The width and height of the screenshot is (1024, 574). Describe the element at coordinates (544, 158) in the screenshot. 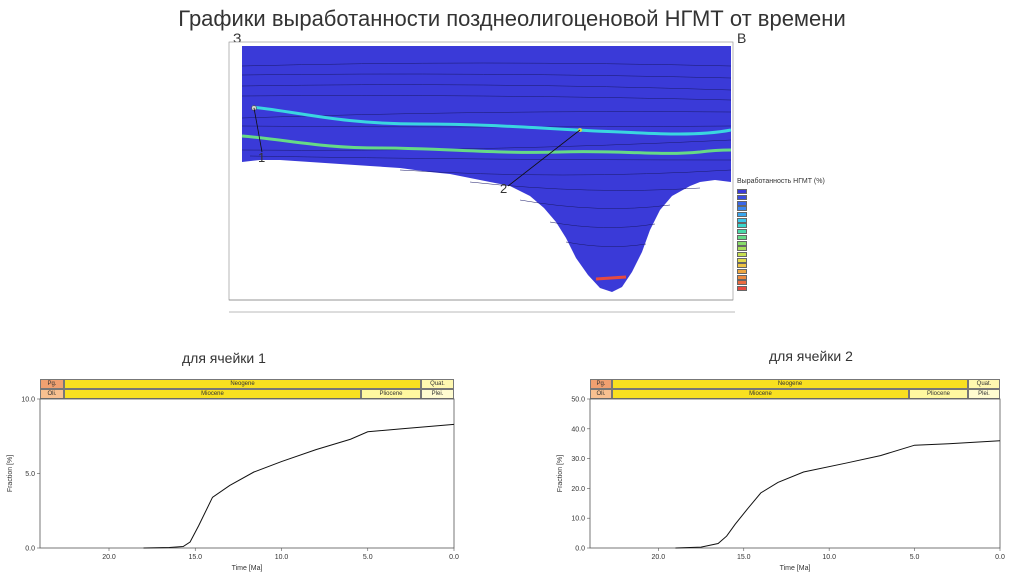

I see `marker-2-leader` at that location.